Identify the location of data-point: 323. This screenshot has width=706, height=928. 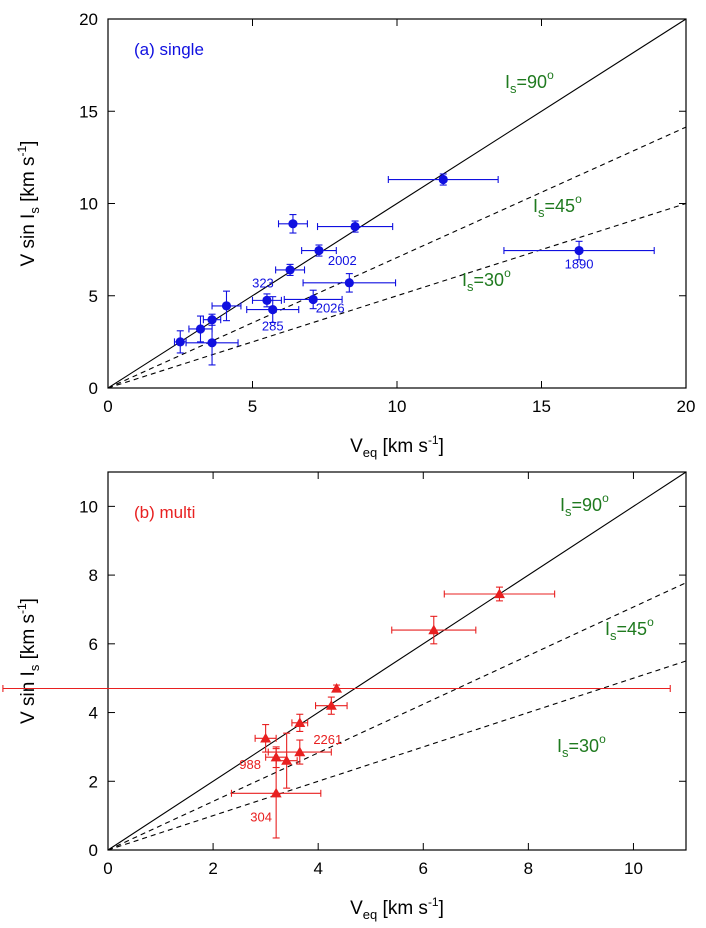
(266, 291).